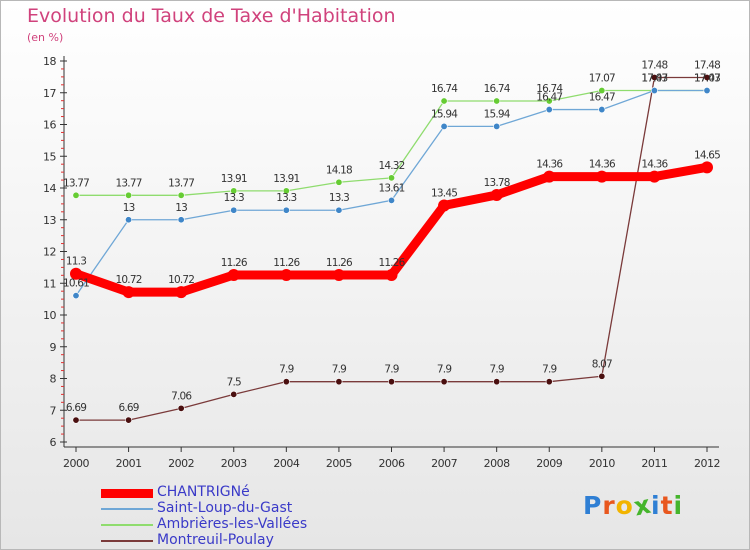 The height and width of the screenshot is (550, 750). What do you see at coordinates (602, 364) in the screenshot?
I see `data-label: 8.07` at bounding box center [602, 364].